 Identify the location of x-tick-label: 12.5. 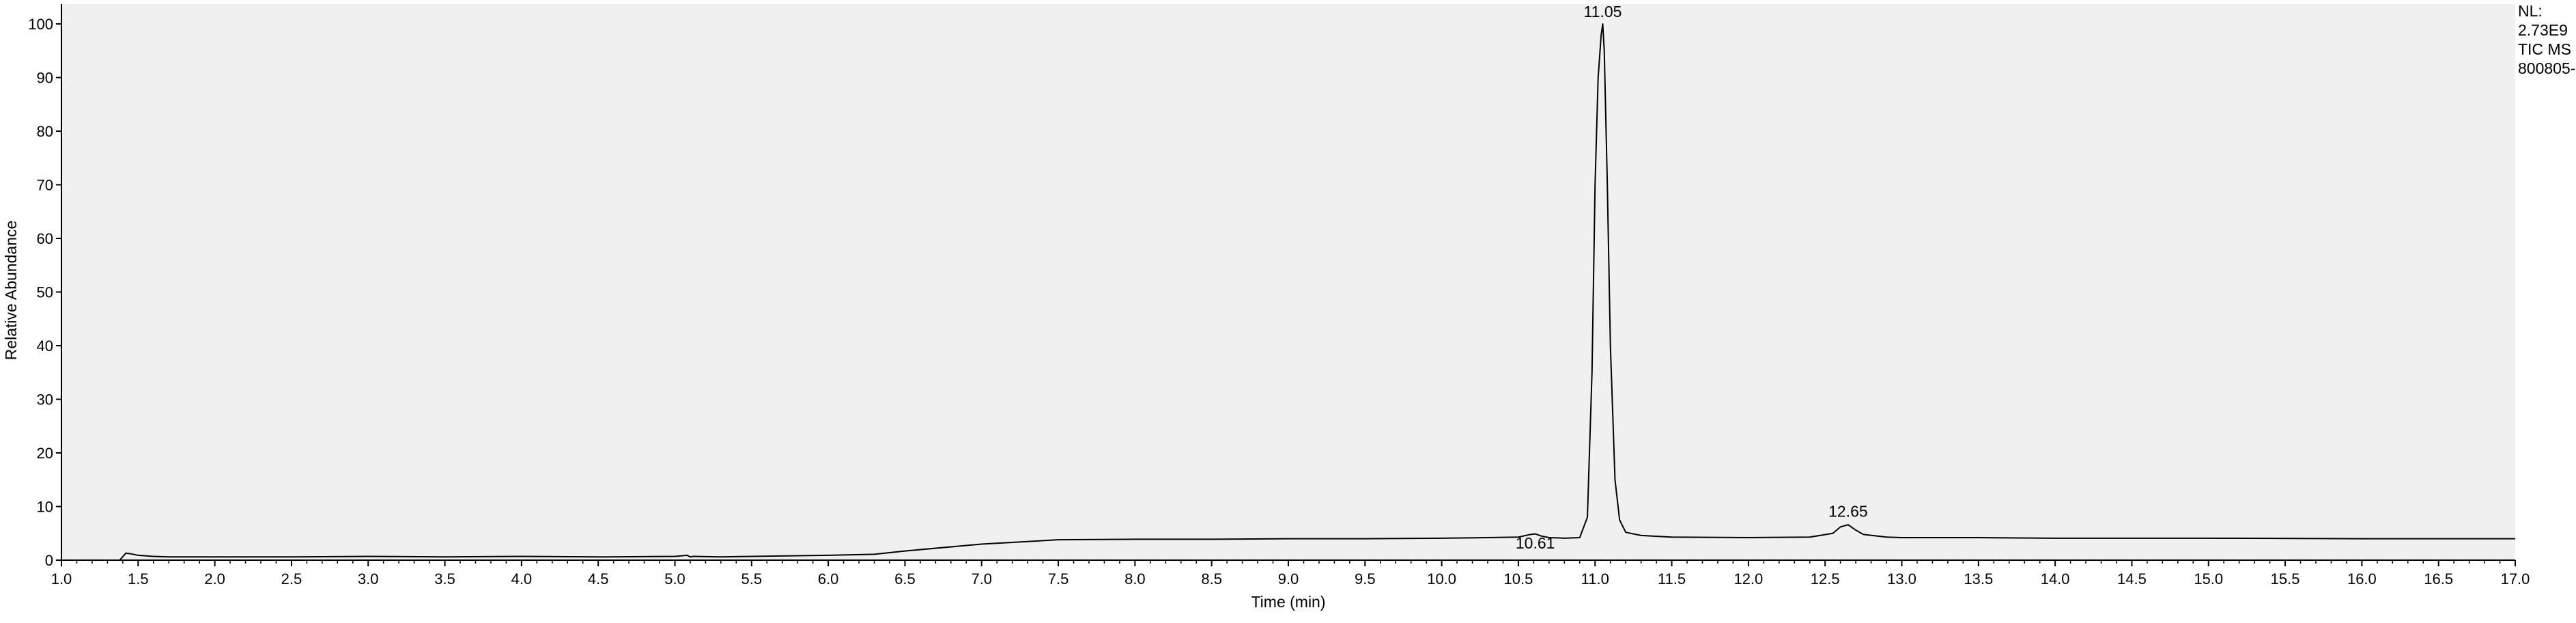
(1825, 578).